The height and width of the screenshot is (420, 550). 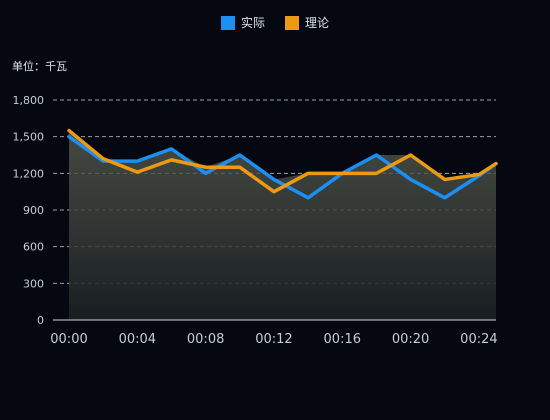 What do you see at coordinates (33, 210) in the screenshot?
I see `y-tick-label: 900` at bounding box center [33, 210].